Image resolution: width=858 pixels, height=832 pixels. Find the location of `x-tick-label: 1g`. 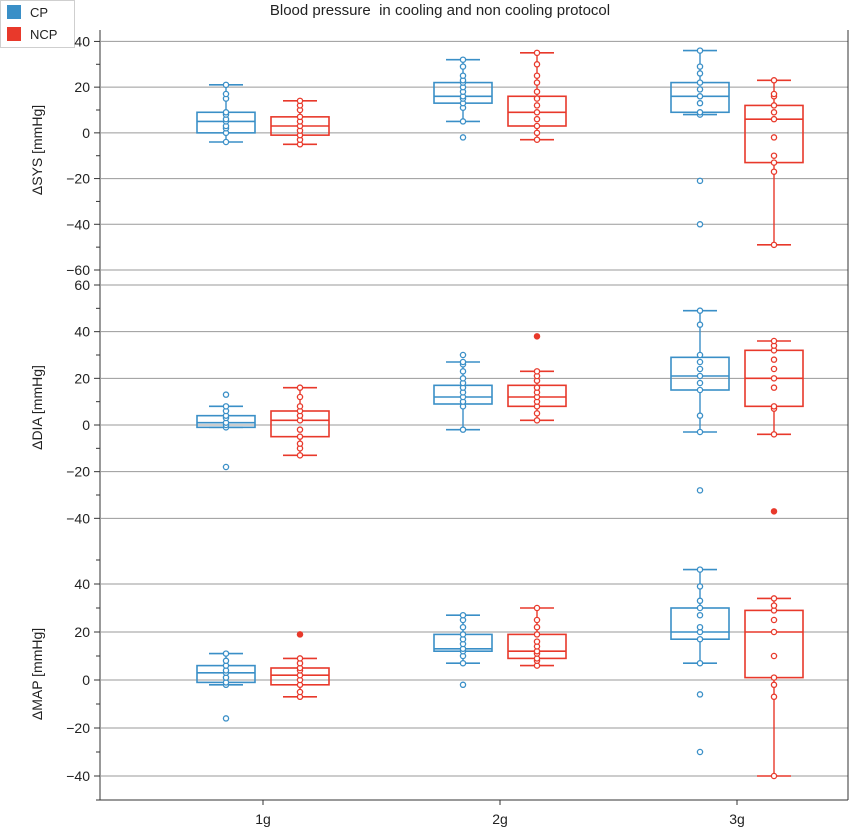

x-tick-label: 1g is located at coordinates (263, 819).